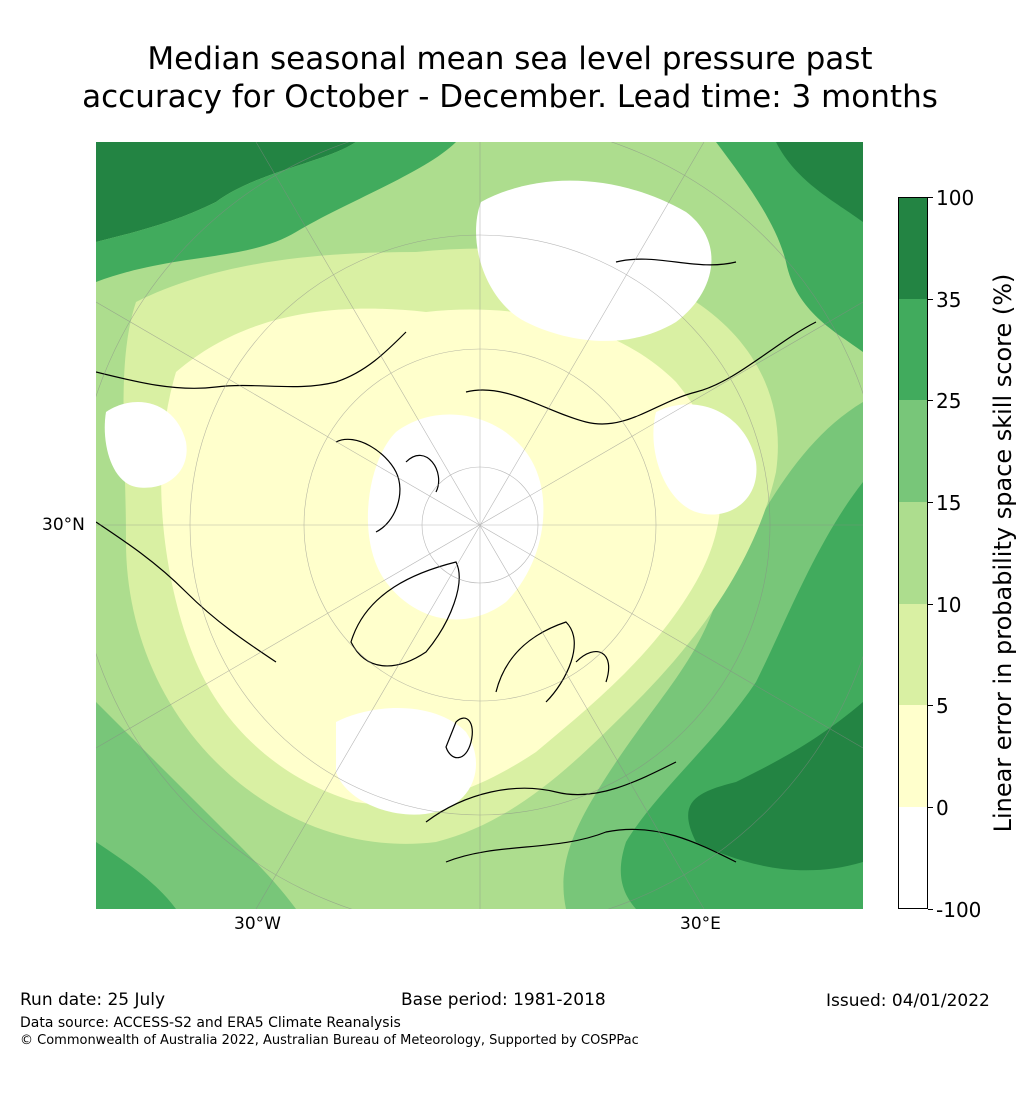  Describe the element at coordinates (949, 605) in the screenshot. I see `colorbar-tick-10: 10` at that location.